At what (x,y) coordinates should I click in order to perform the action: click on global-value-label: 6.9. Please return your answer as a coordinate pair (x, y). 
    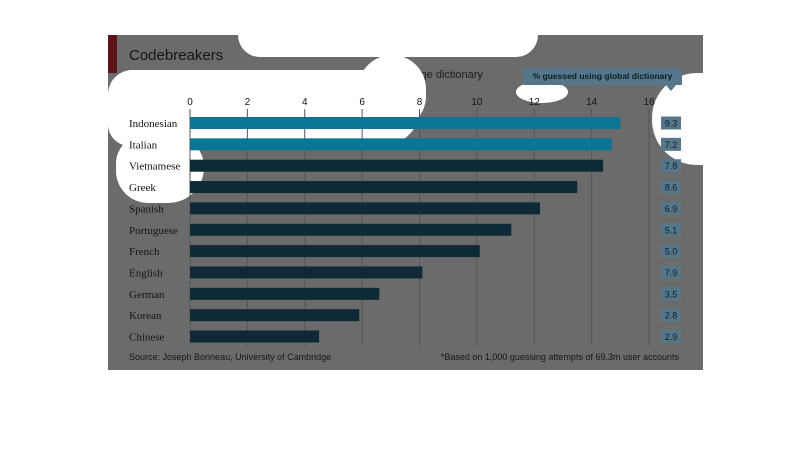
    Looking at the image, I should click on (671, 209).